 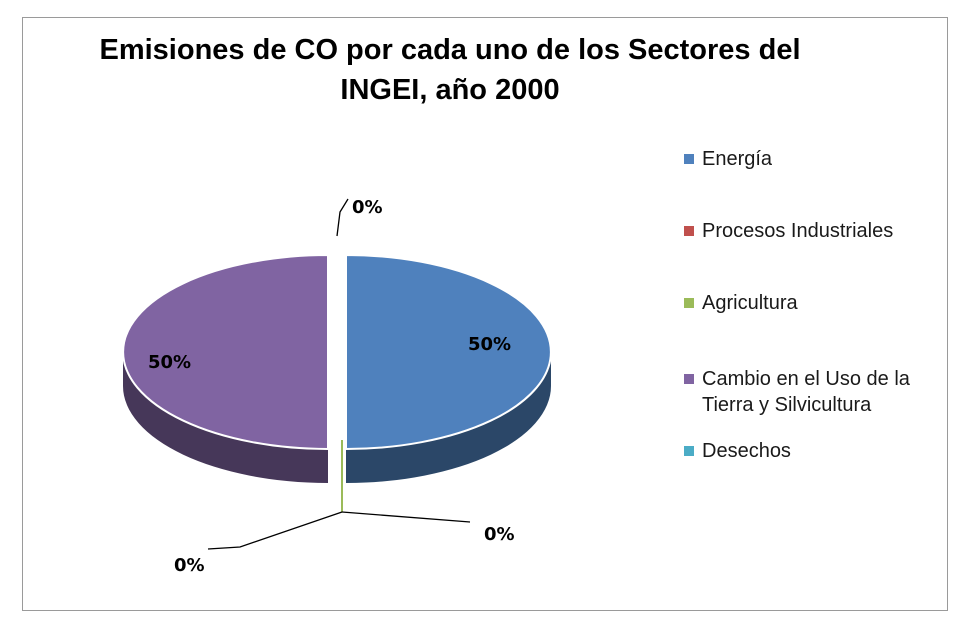 What do you see at coordinates (169, 362) in the screenshot?
I see `data-label-cambio-en-el-uso-de-la-tierra-y-silvicultura: 50%` at bounding box center [169, 362].